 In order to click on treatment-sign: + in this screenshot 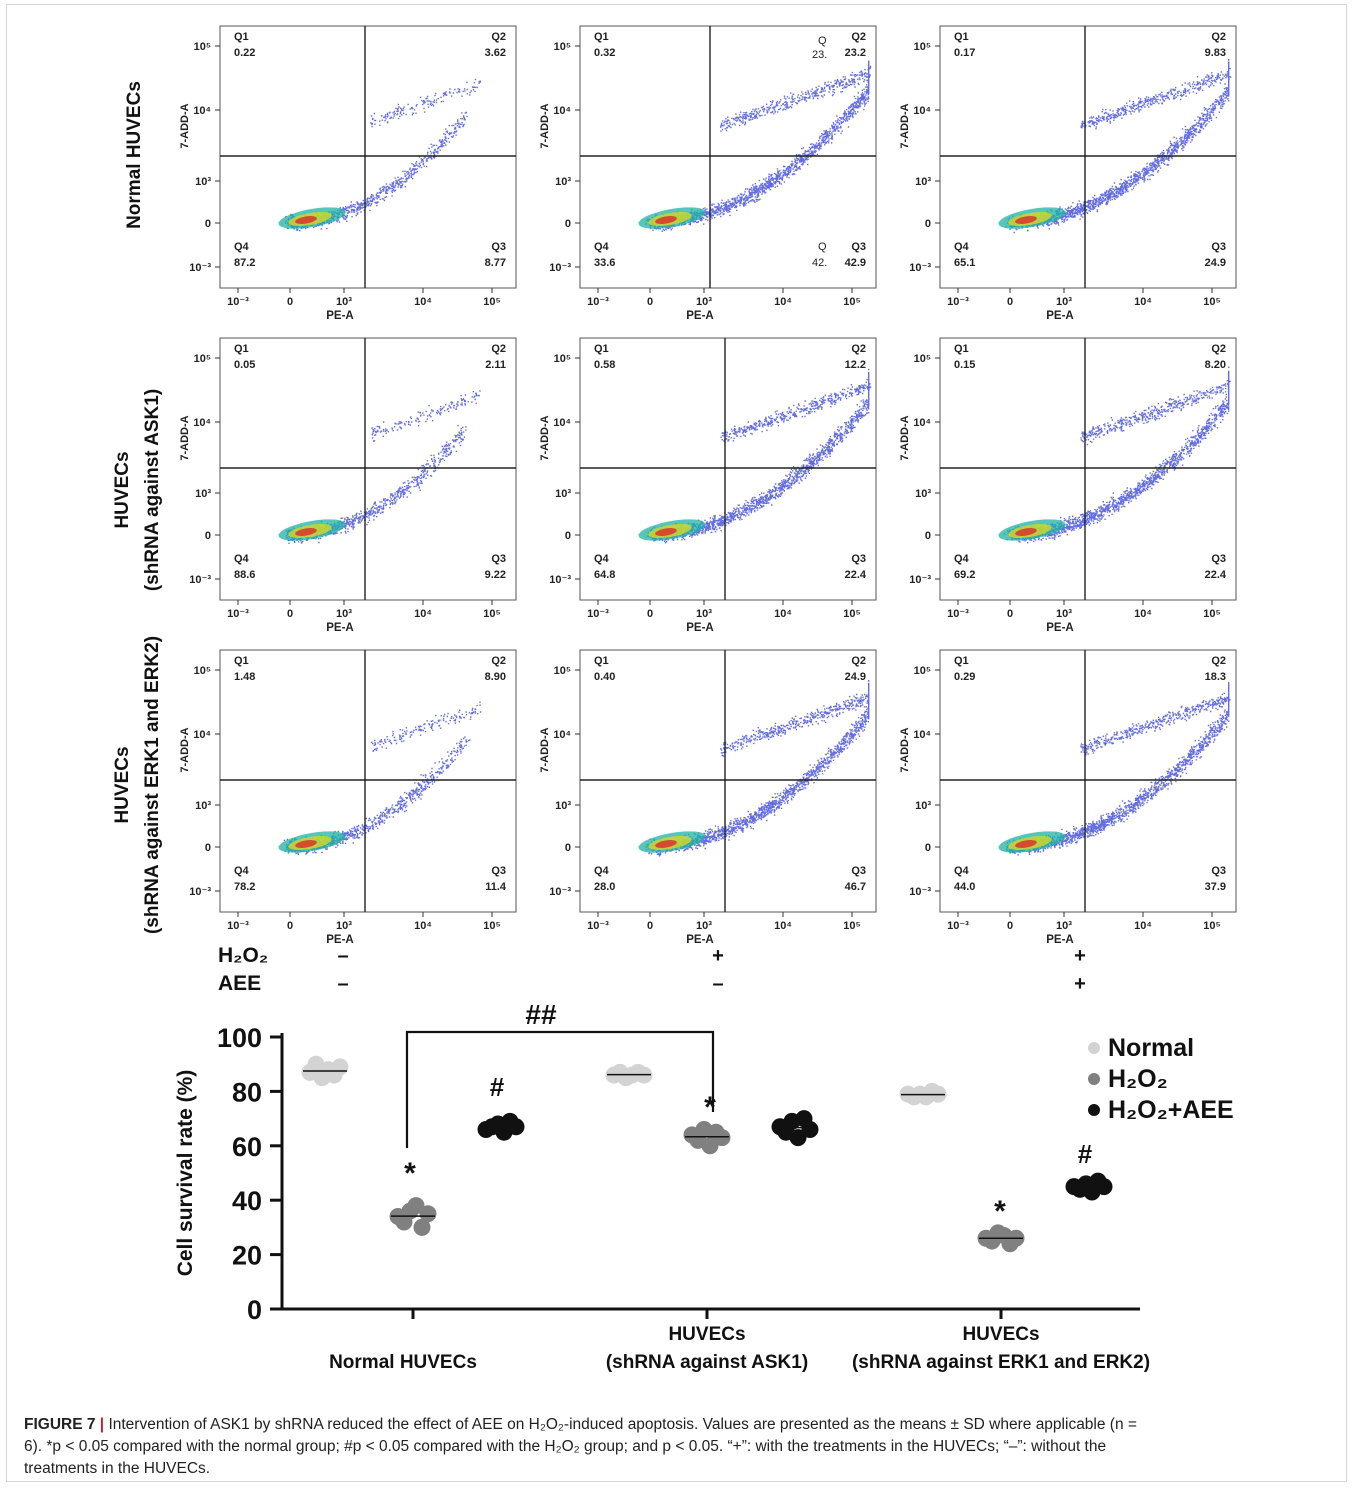, I will do `click(1080, 956)`.